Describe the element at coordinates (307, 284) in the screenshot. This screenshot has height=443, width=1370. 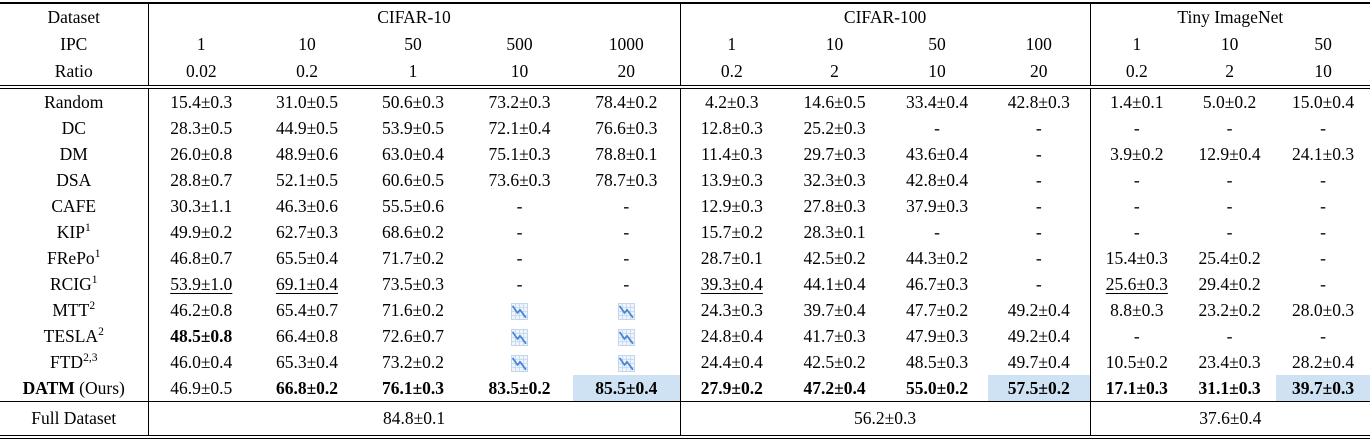
I see `score-cell: 69.1±0.4` at that location.